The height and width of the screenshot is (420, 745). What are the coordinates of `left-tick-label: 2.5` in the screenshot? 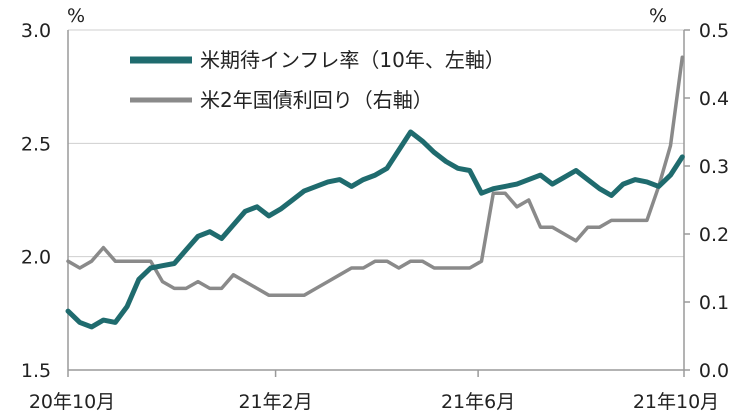 It's located at (36, 144).